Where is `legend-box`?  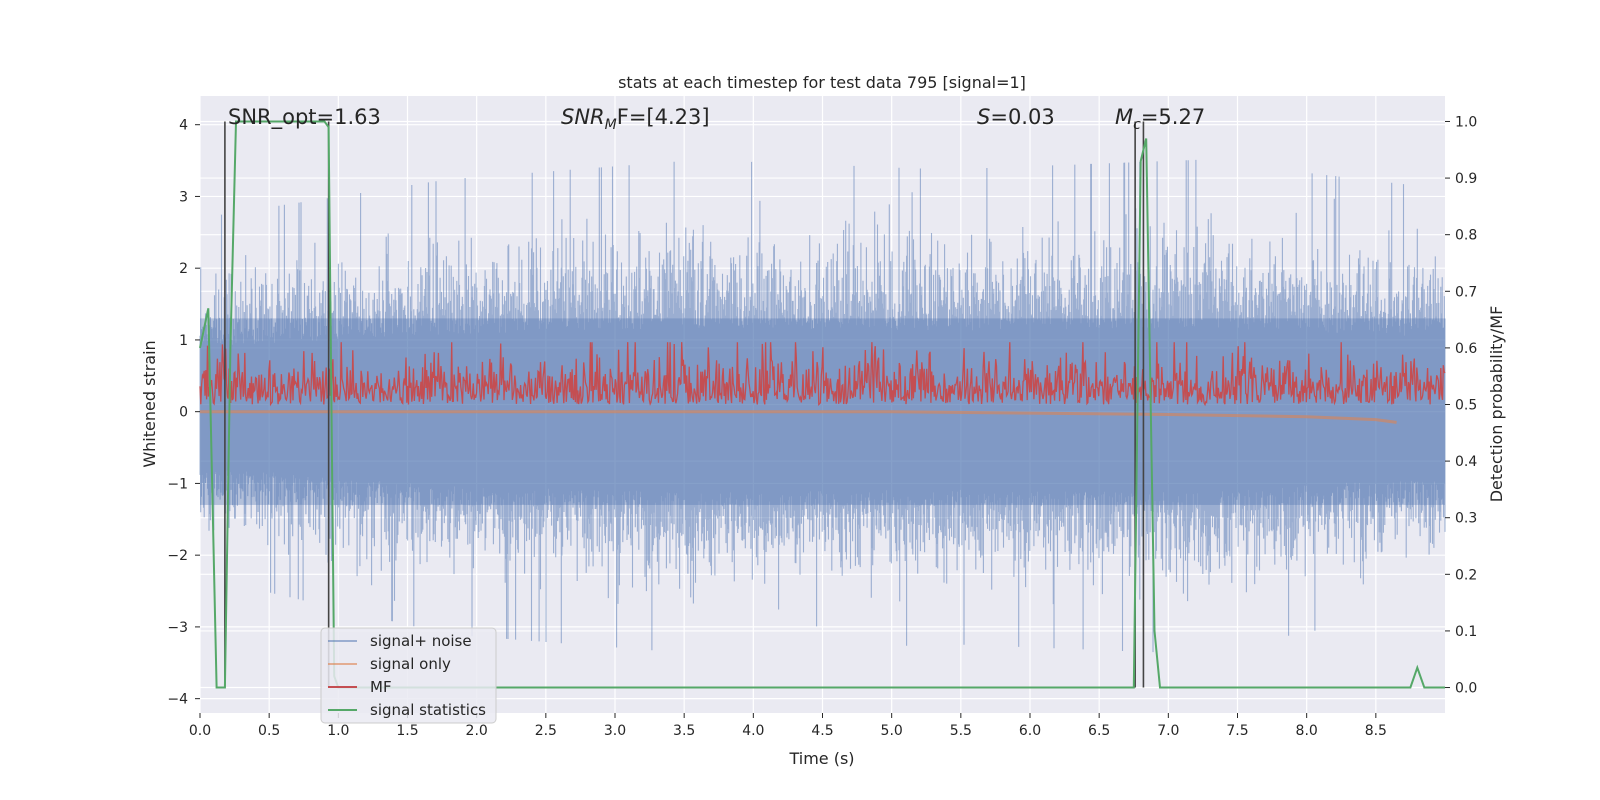 legend-box is located at coordinates (408, 675).